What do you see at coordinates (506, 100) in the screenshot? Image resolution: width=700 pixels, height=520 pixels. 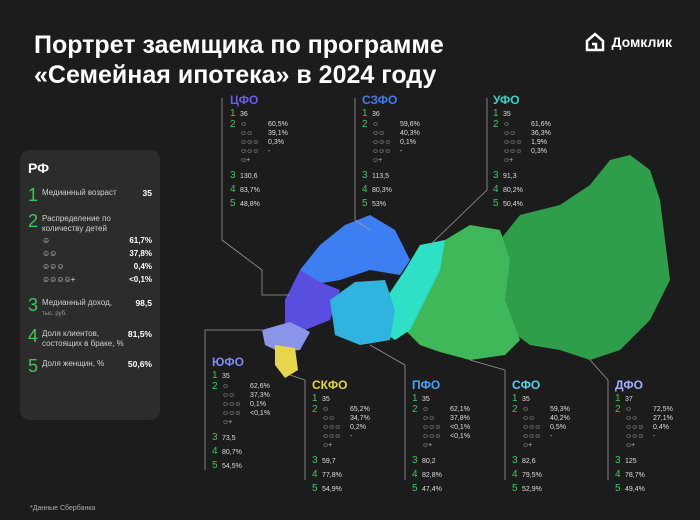 I see `region-name: УФО` at bounding box center [506, 100].